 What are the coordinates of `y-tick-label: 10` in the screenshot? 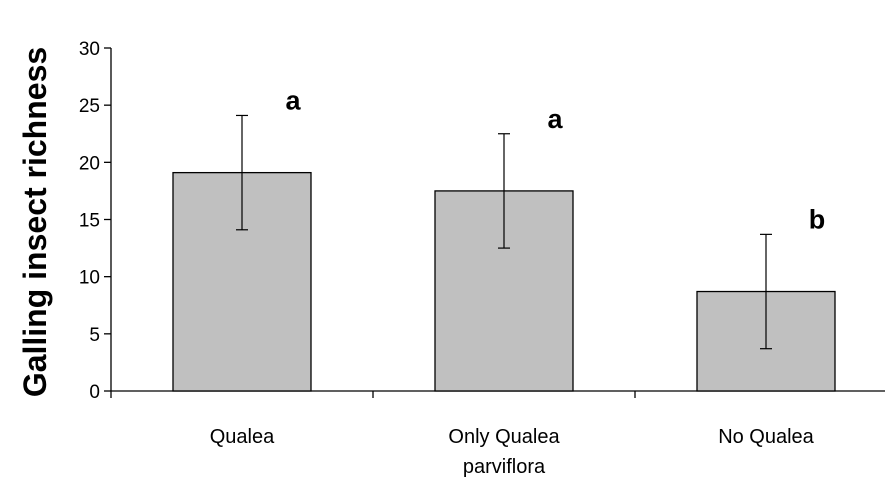 It's located at (89, 278).